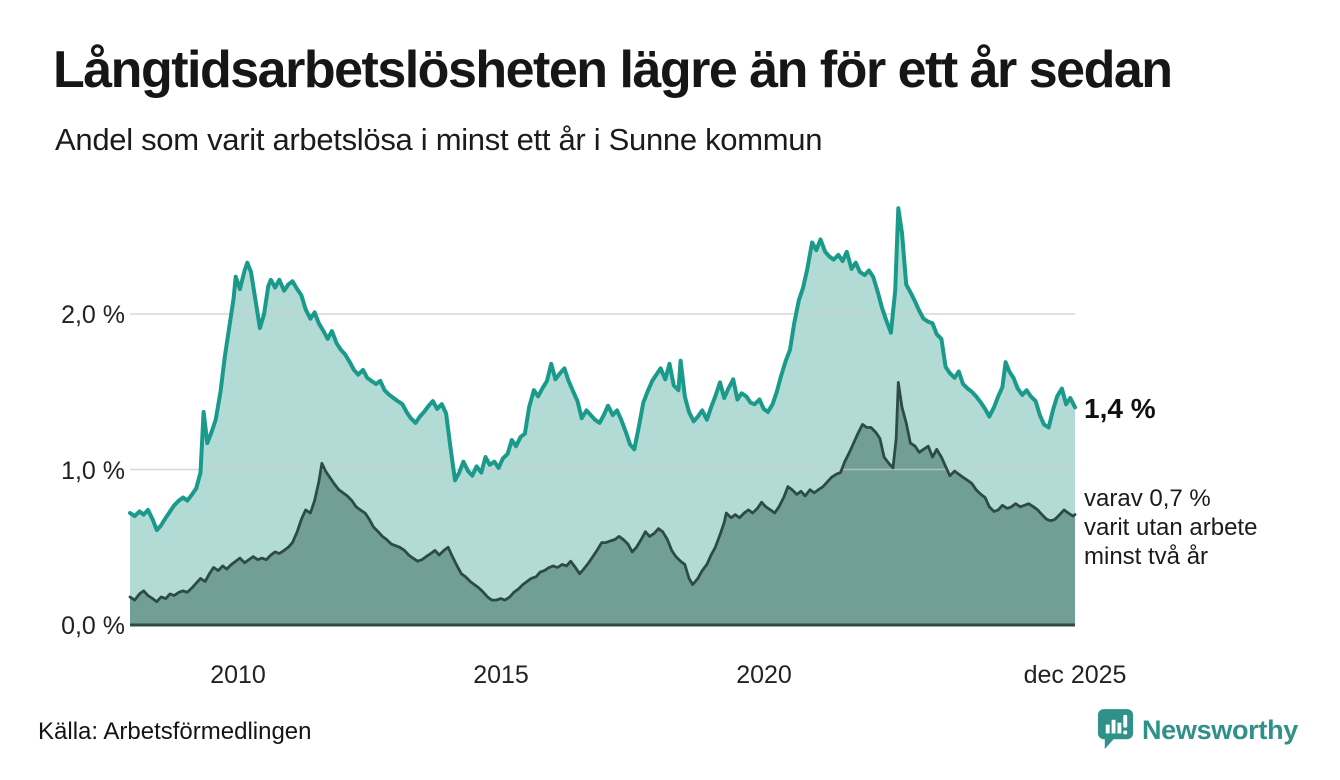 This screenshot has width=1340, height=780. Describe the element at coordinates (93, 315) in the screenshot. I see `y-tick-label-2: 2,0 %` at that location.